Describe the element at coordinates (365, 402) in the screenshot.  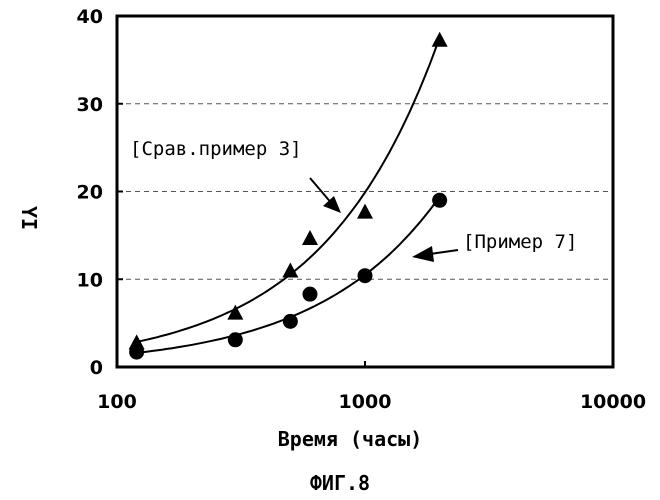
I see `x-tick-label: 1000` at that location.